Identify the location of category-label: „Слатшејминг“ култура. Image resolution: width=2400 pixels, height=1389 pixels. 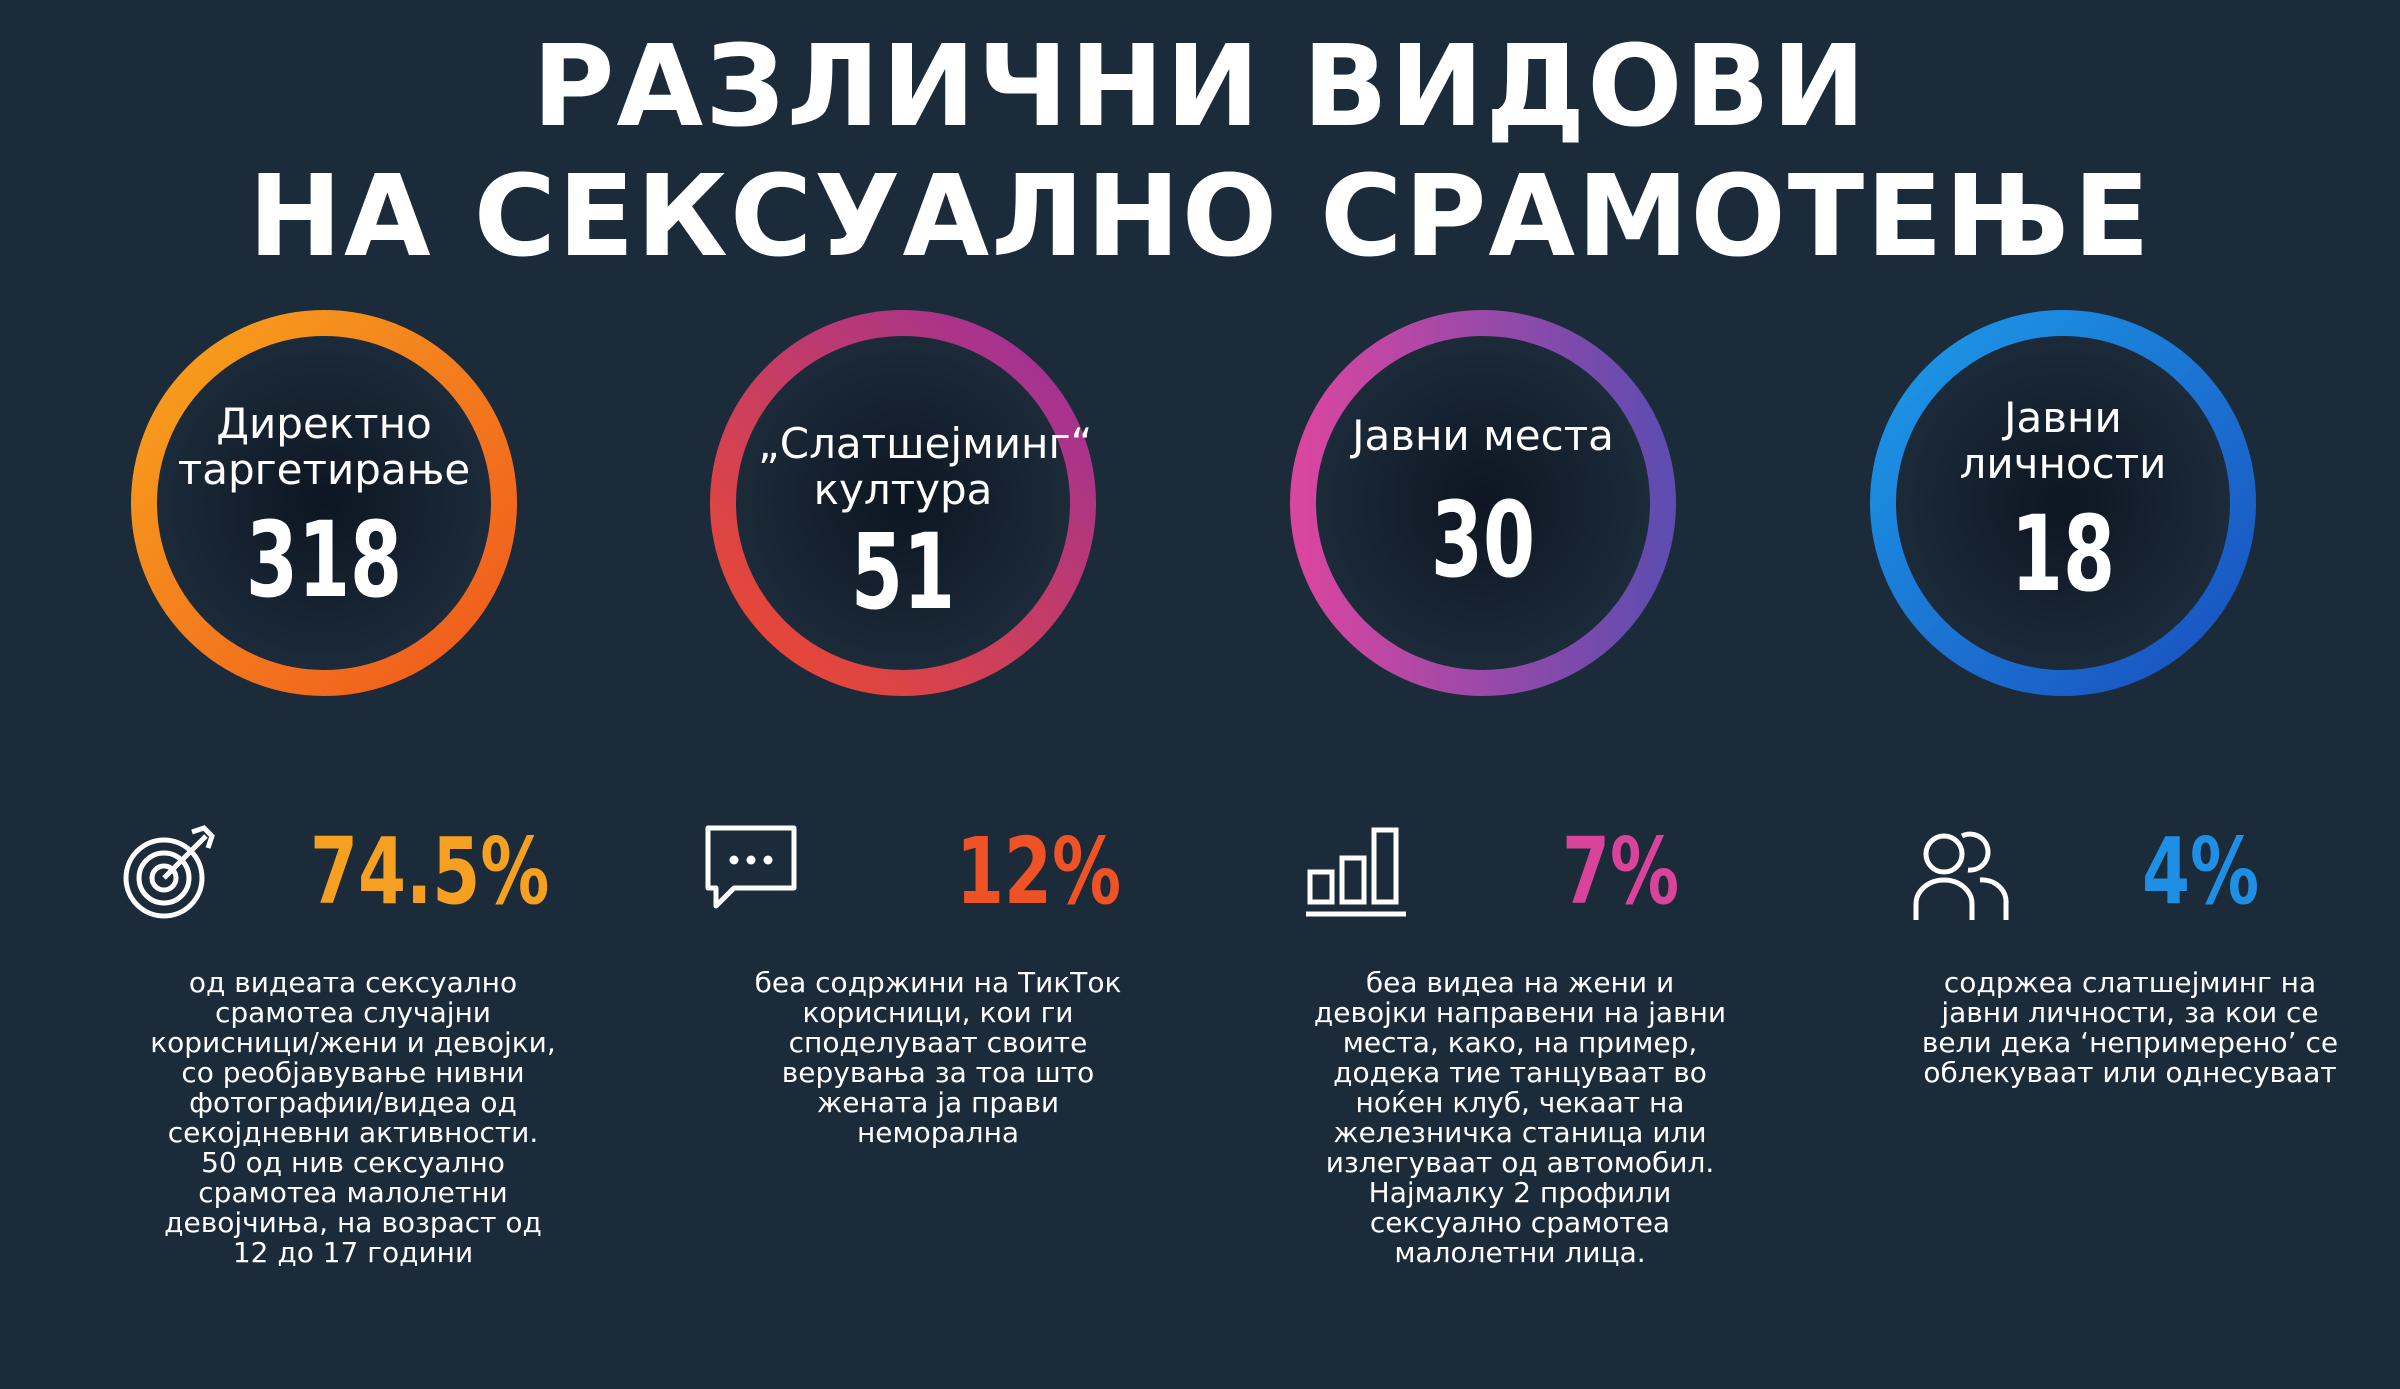
(925, 466).